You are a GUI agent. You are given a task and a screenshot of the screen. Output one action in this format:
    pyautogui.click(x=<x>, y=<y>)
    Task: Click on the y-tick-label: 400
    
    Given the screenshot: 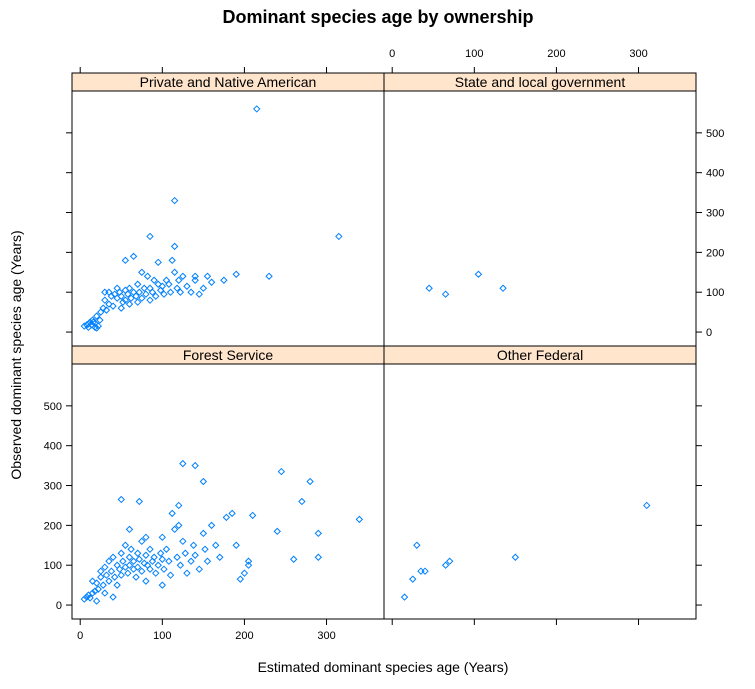 What is the action you would take?
    pyautogui.click(x=53, y=447)
    